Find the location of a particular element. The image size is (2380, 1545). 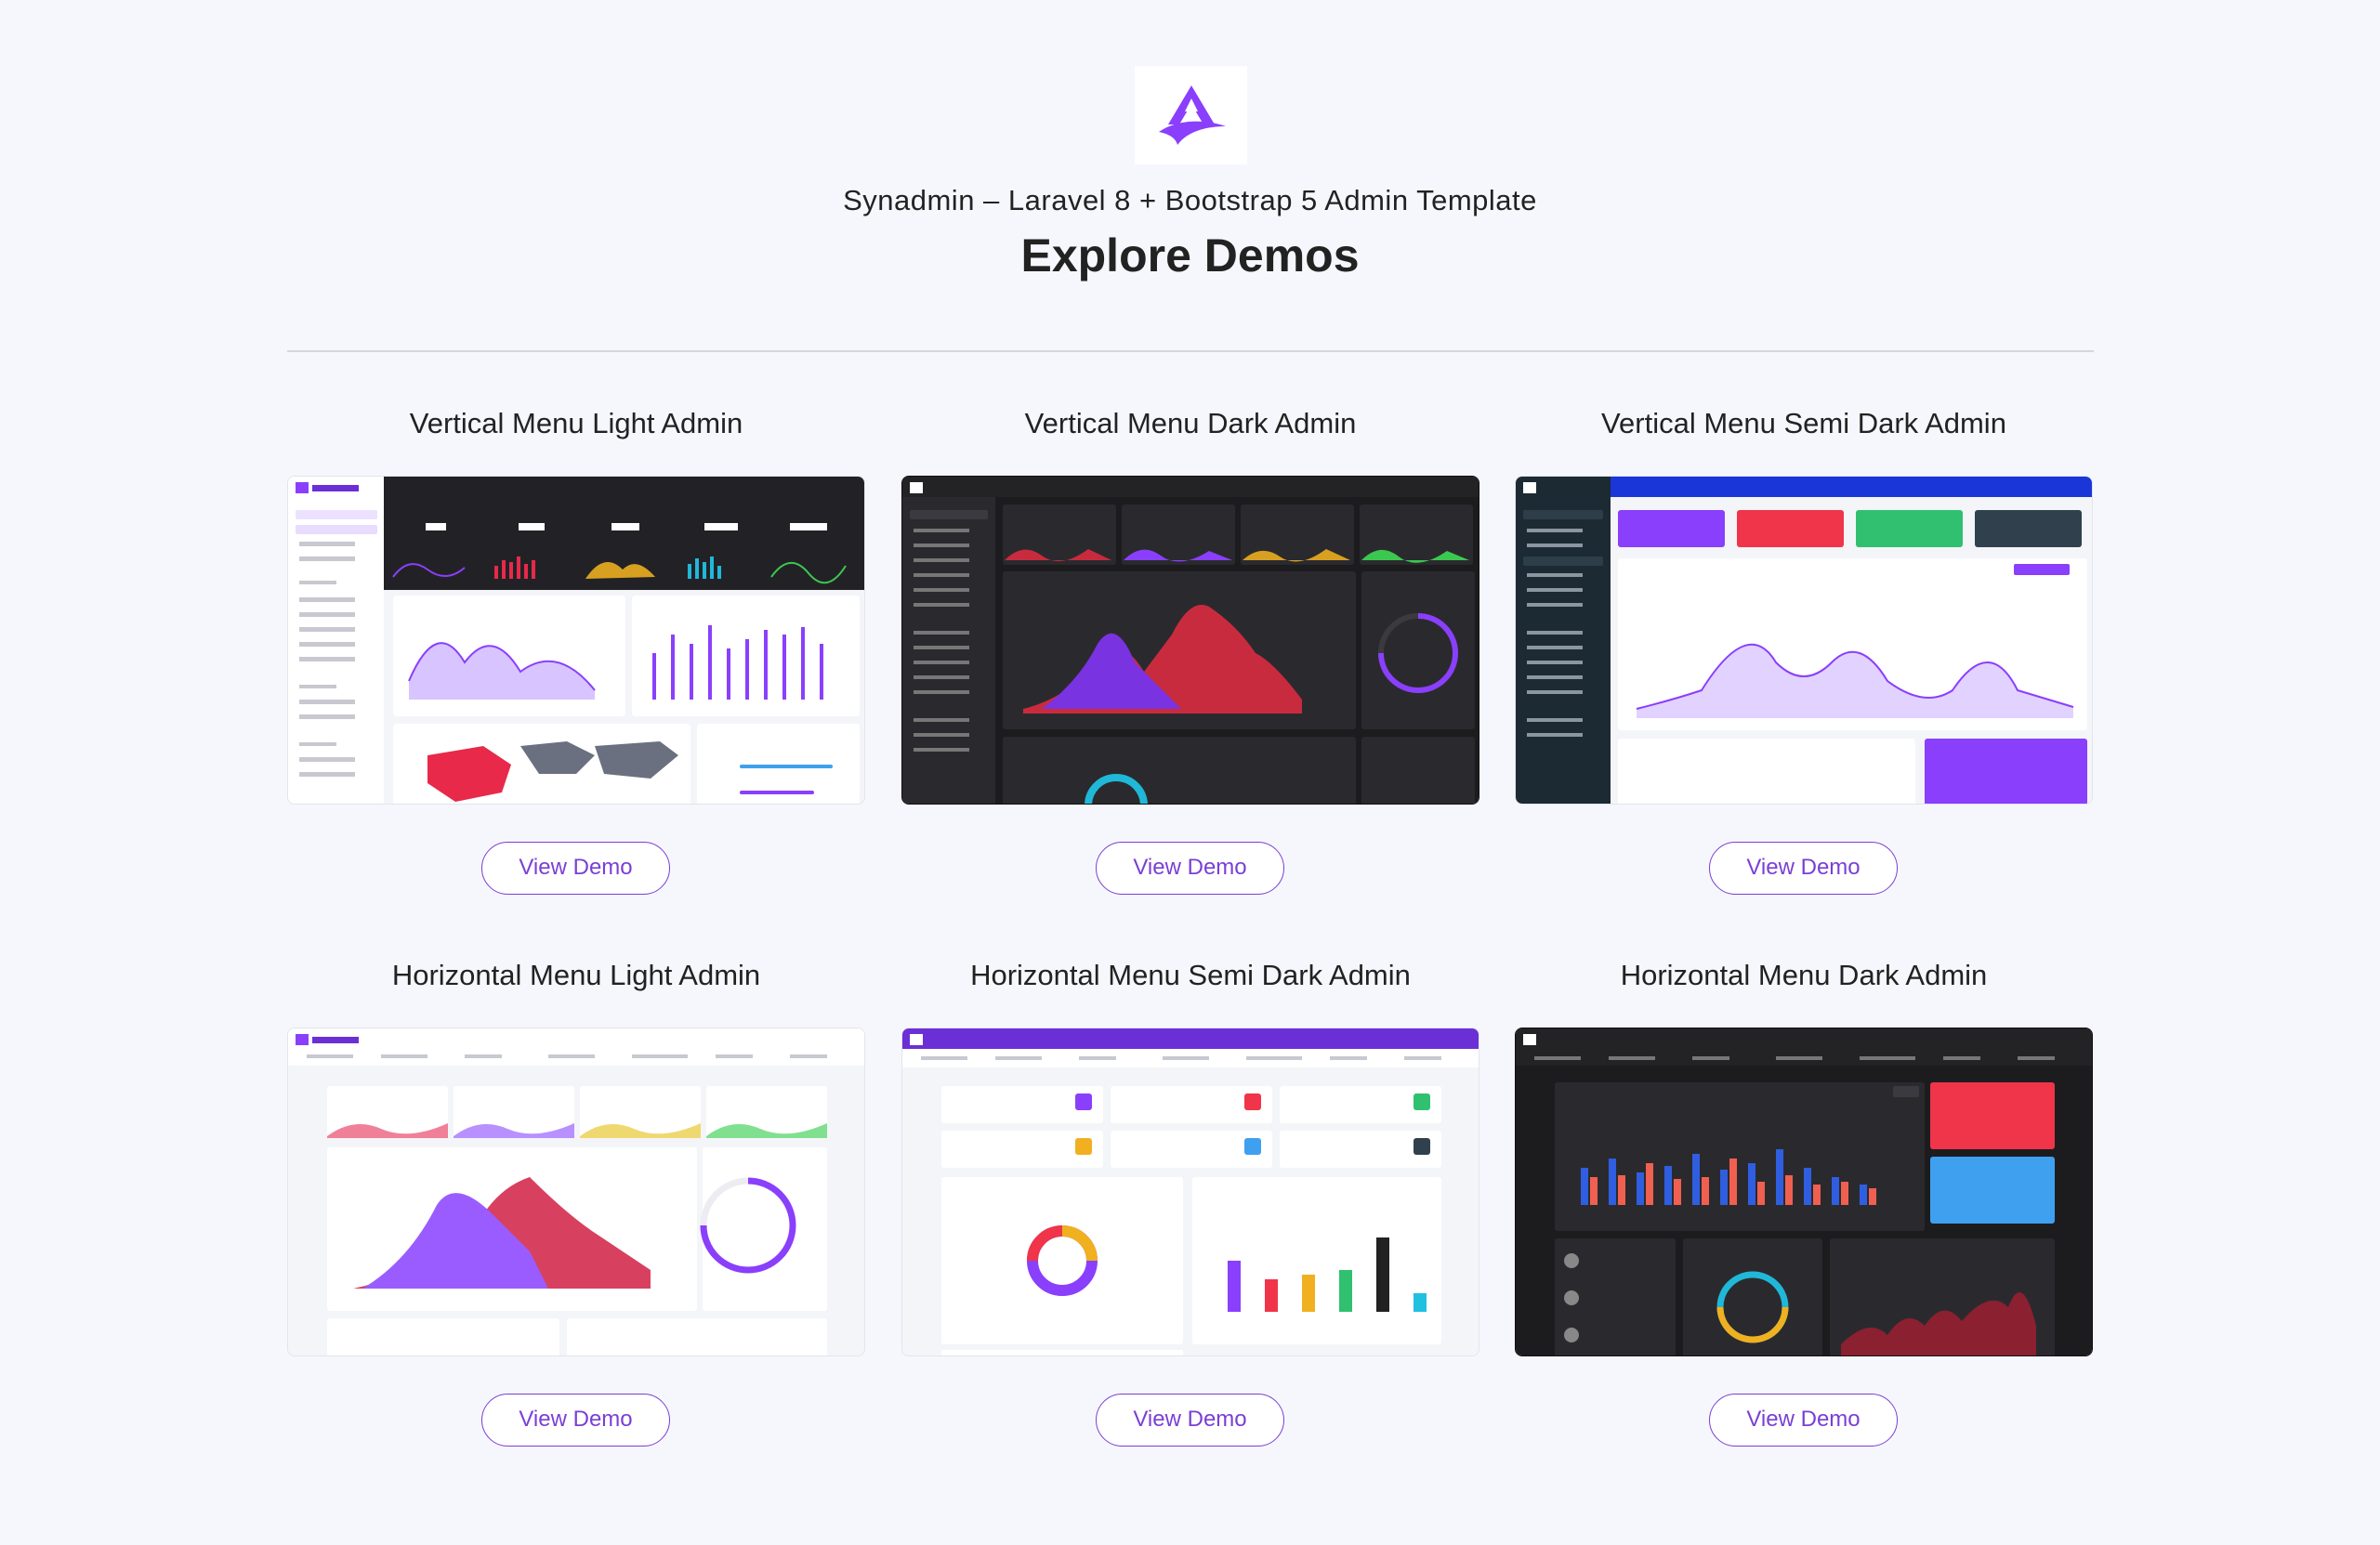

demo-title: Horizontal Menu Light Admin is located at coordinates (576, 975).